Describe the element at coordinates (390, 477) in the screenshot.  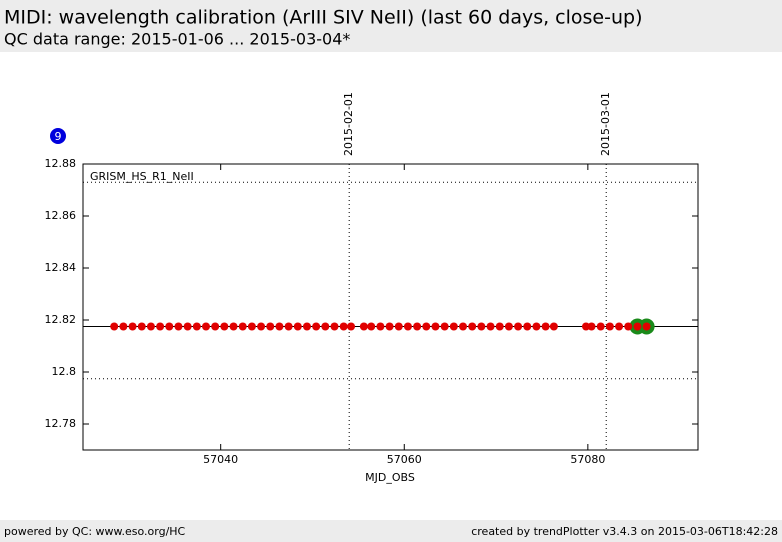
I see `x-axis-label: MJD_OBS` at that location.